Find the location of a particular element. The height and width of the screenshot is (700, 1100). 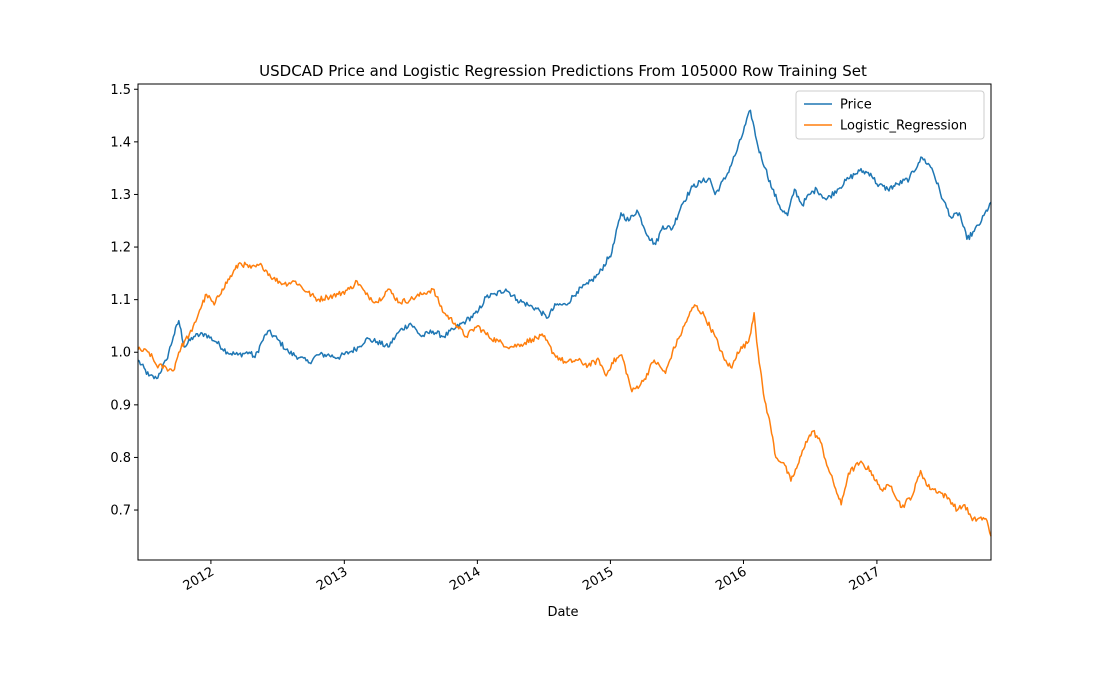

legend-box is located at coordinates (890, 115).